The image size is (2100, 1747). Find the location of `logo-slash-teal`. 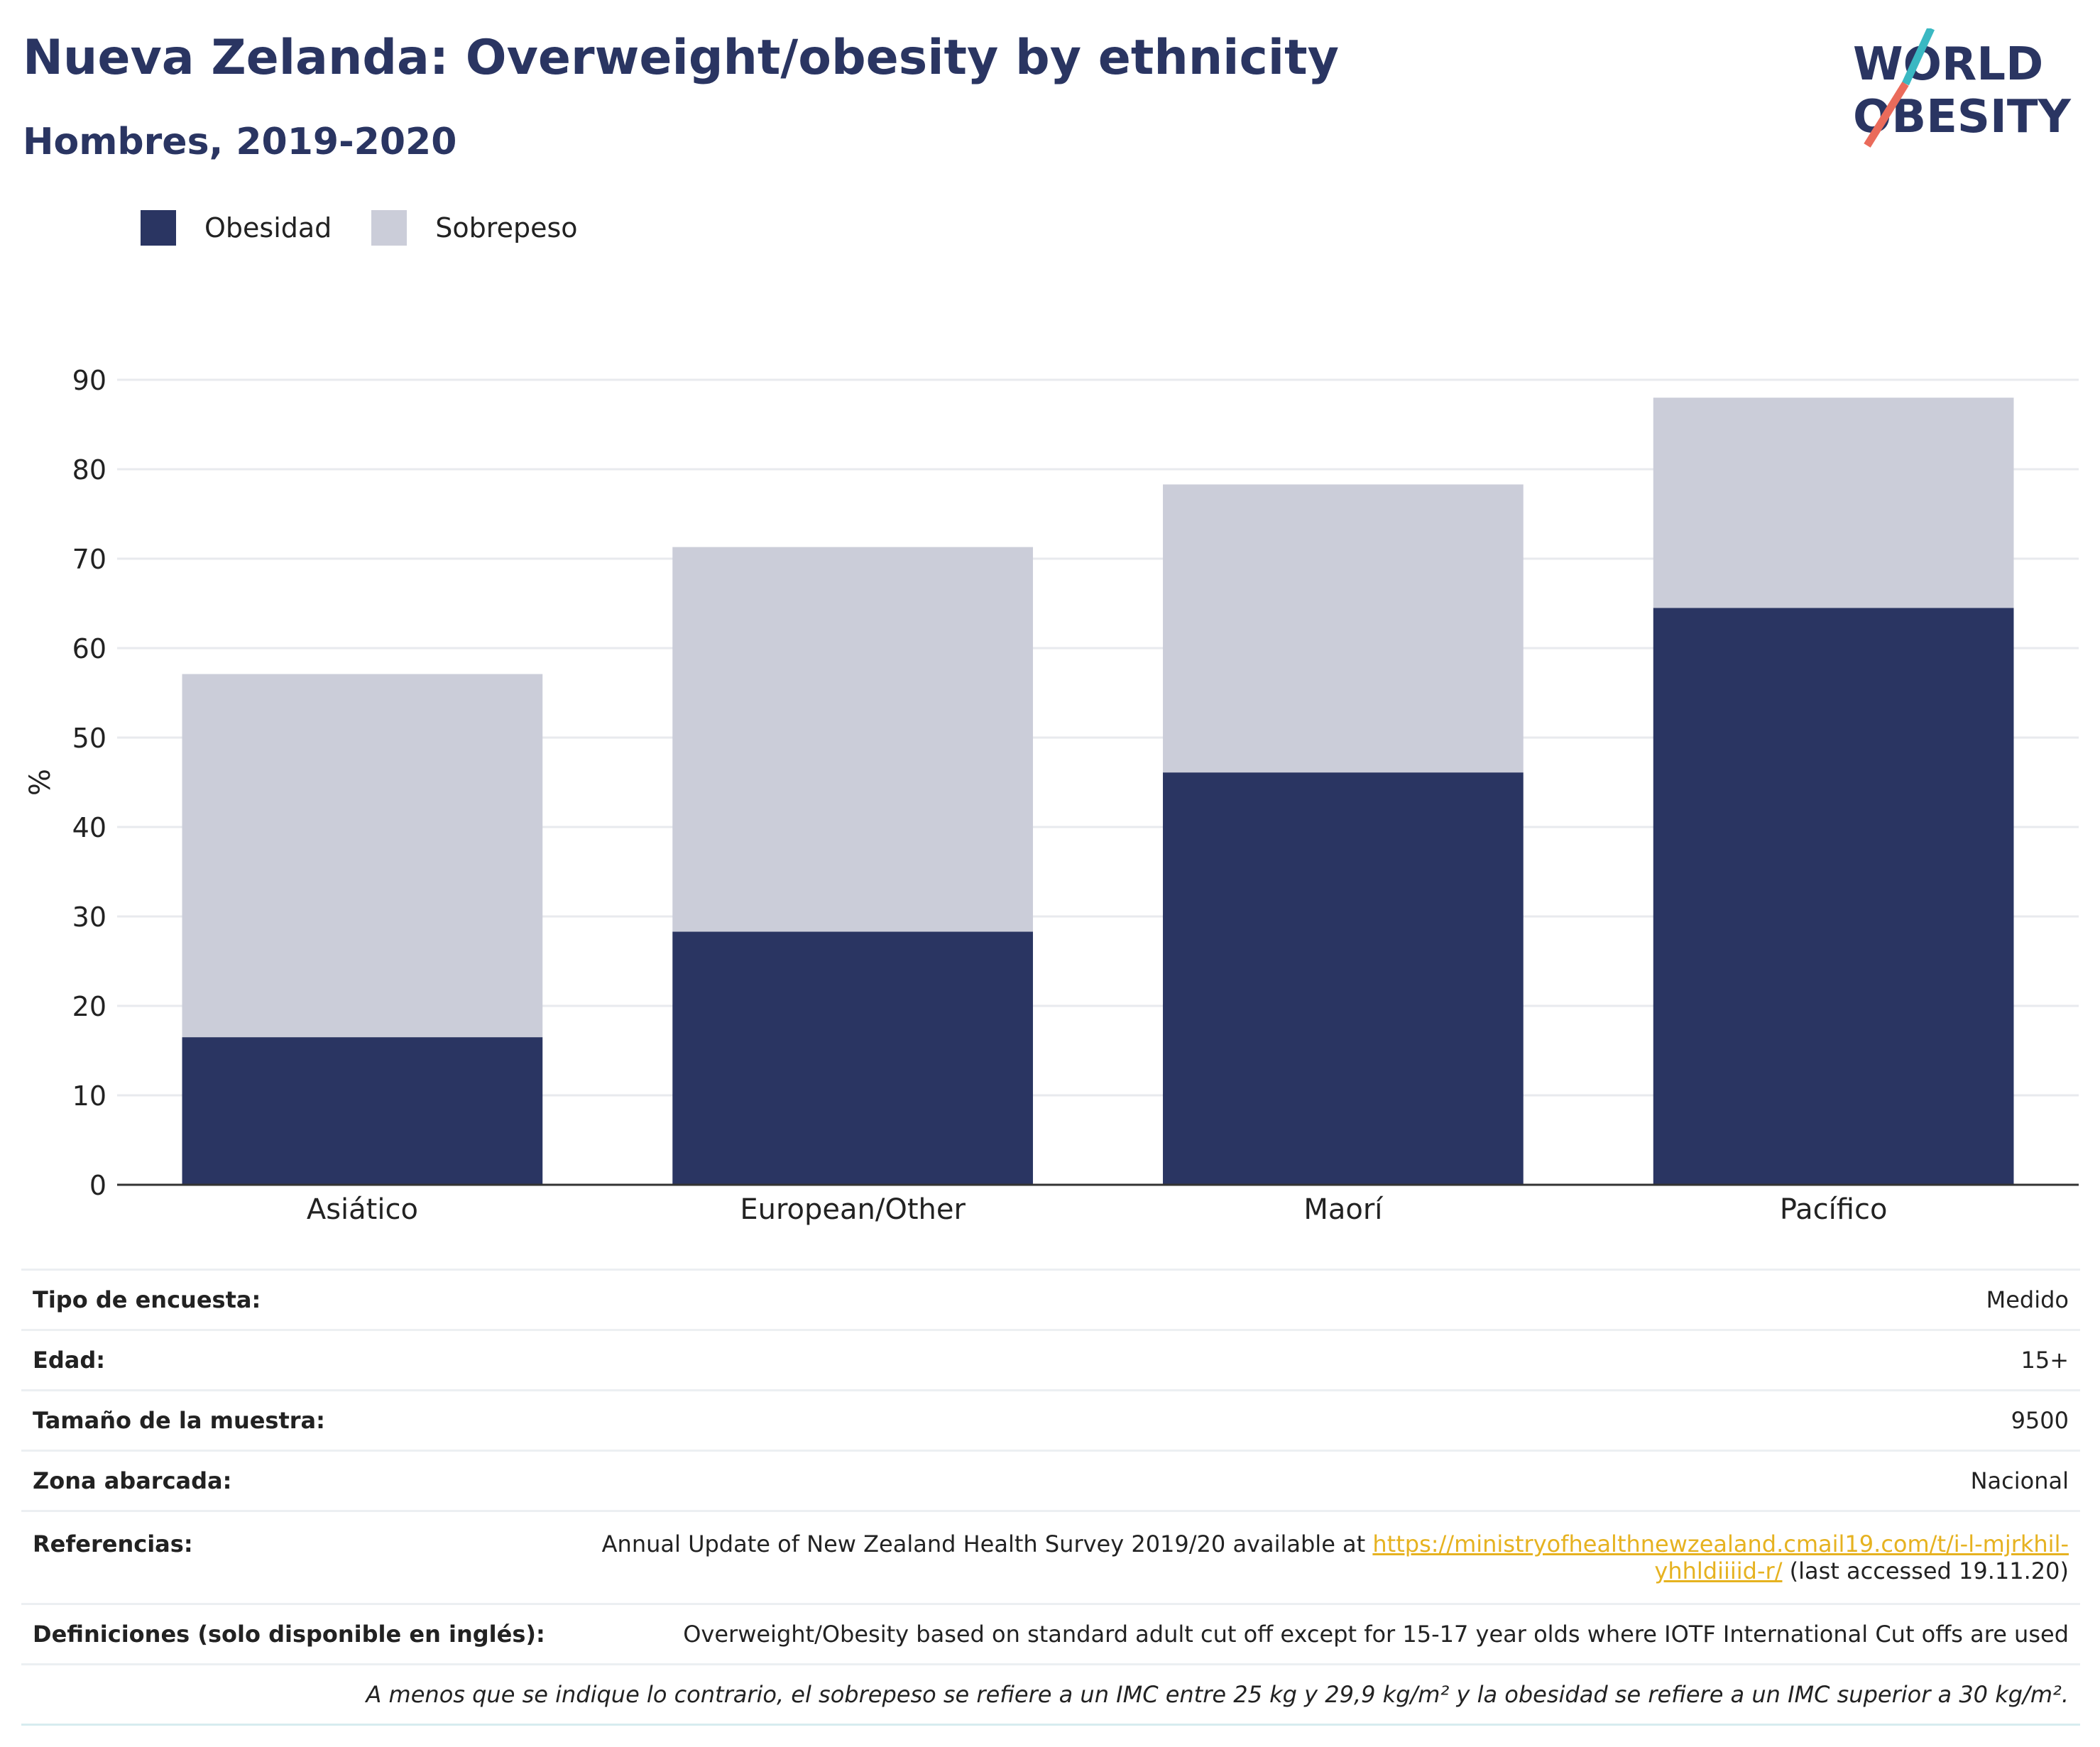

logo-slash-teal is located at coordinates (1918, 57).